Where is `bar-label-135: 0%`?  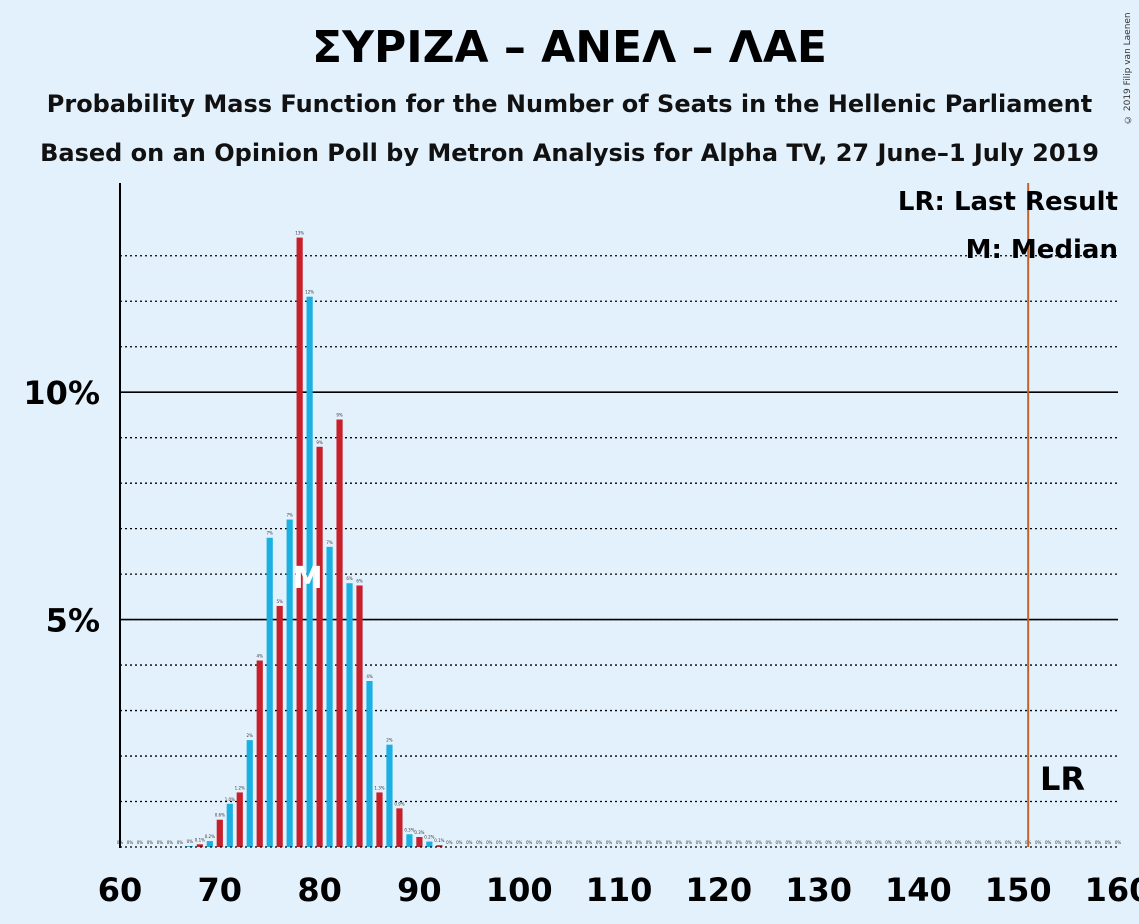
bar-label-135: 0% is located at coordinates (868, 842).